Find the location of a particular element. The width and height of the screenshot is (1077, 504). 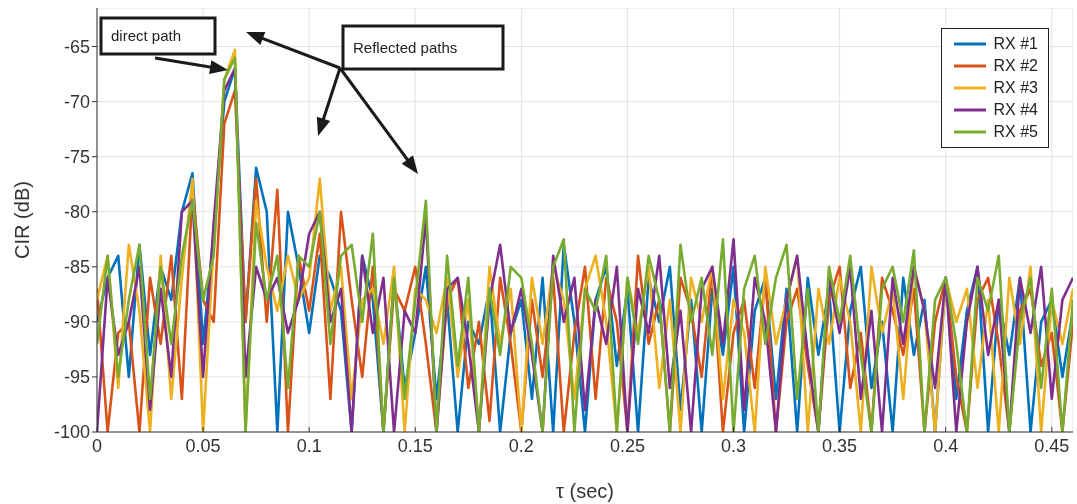

y-tick-label: -75 is located at coordinates (76, 157).